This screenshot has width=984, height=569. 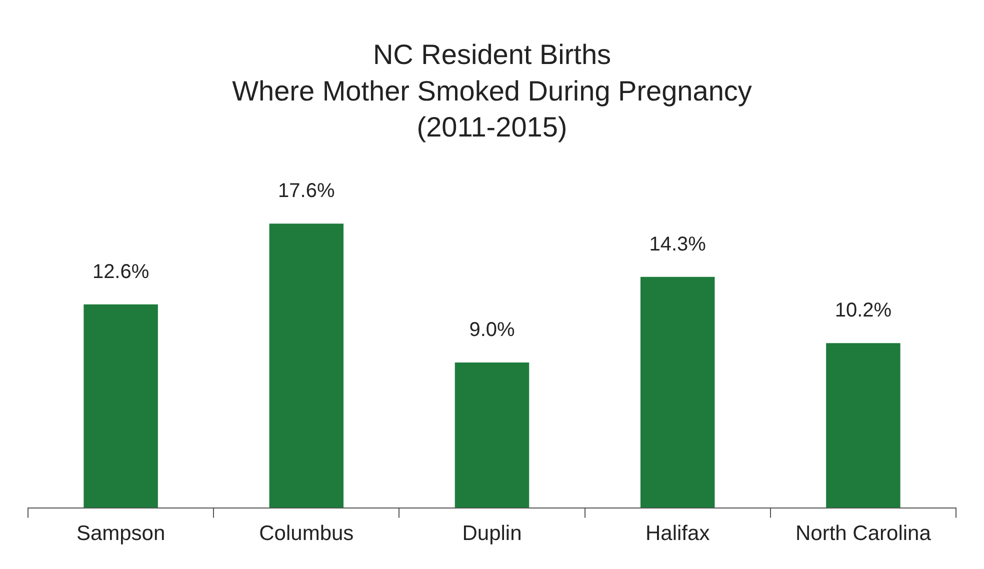 What do you see at coordinates (677, 244) in the screenshot?
I see `data-label: 14.3%` at bounding box center [677, 244].